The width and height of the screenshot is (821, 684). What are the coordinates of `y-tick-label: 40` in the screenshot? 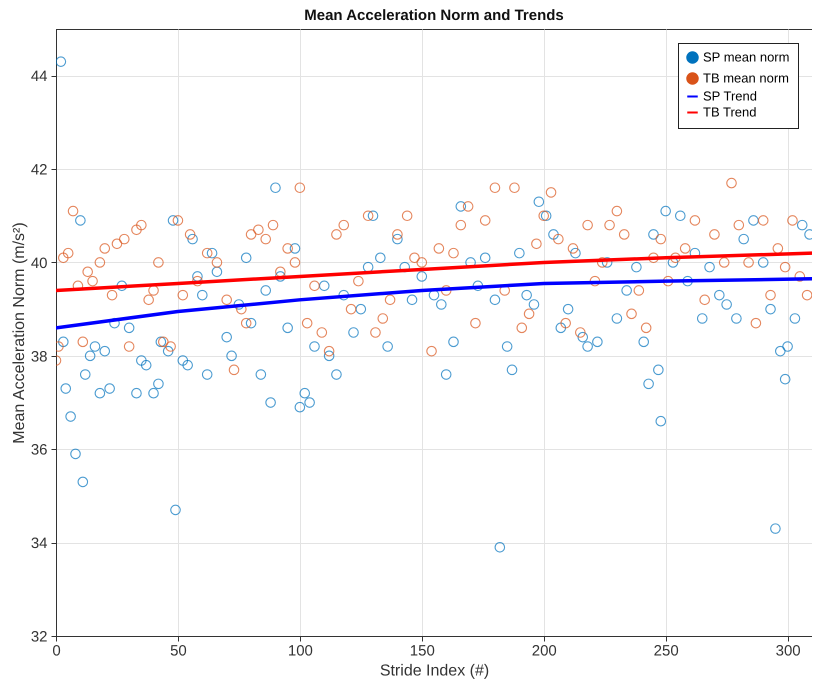 It's located at (39, 263).